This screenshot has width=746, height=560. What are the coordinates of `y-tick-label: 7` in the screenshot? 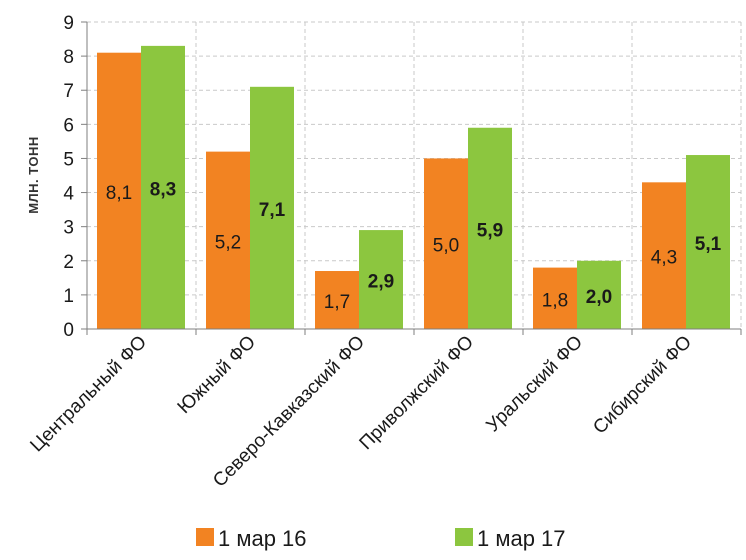 It's located at (68, 91).